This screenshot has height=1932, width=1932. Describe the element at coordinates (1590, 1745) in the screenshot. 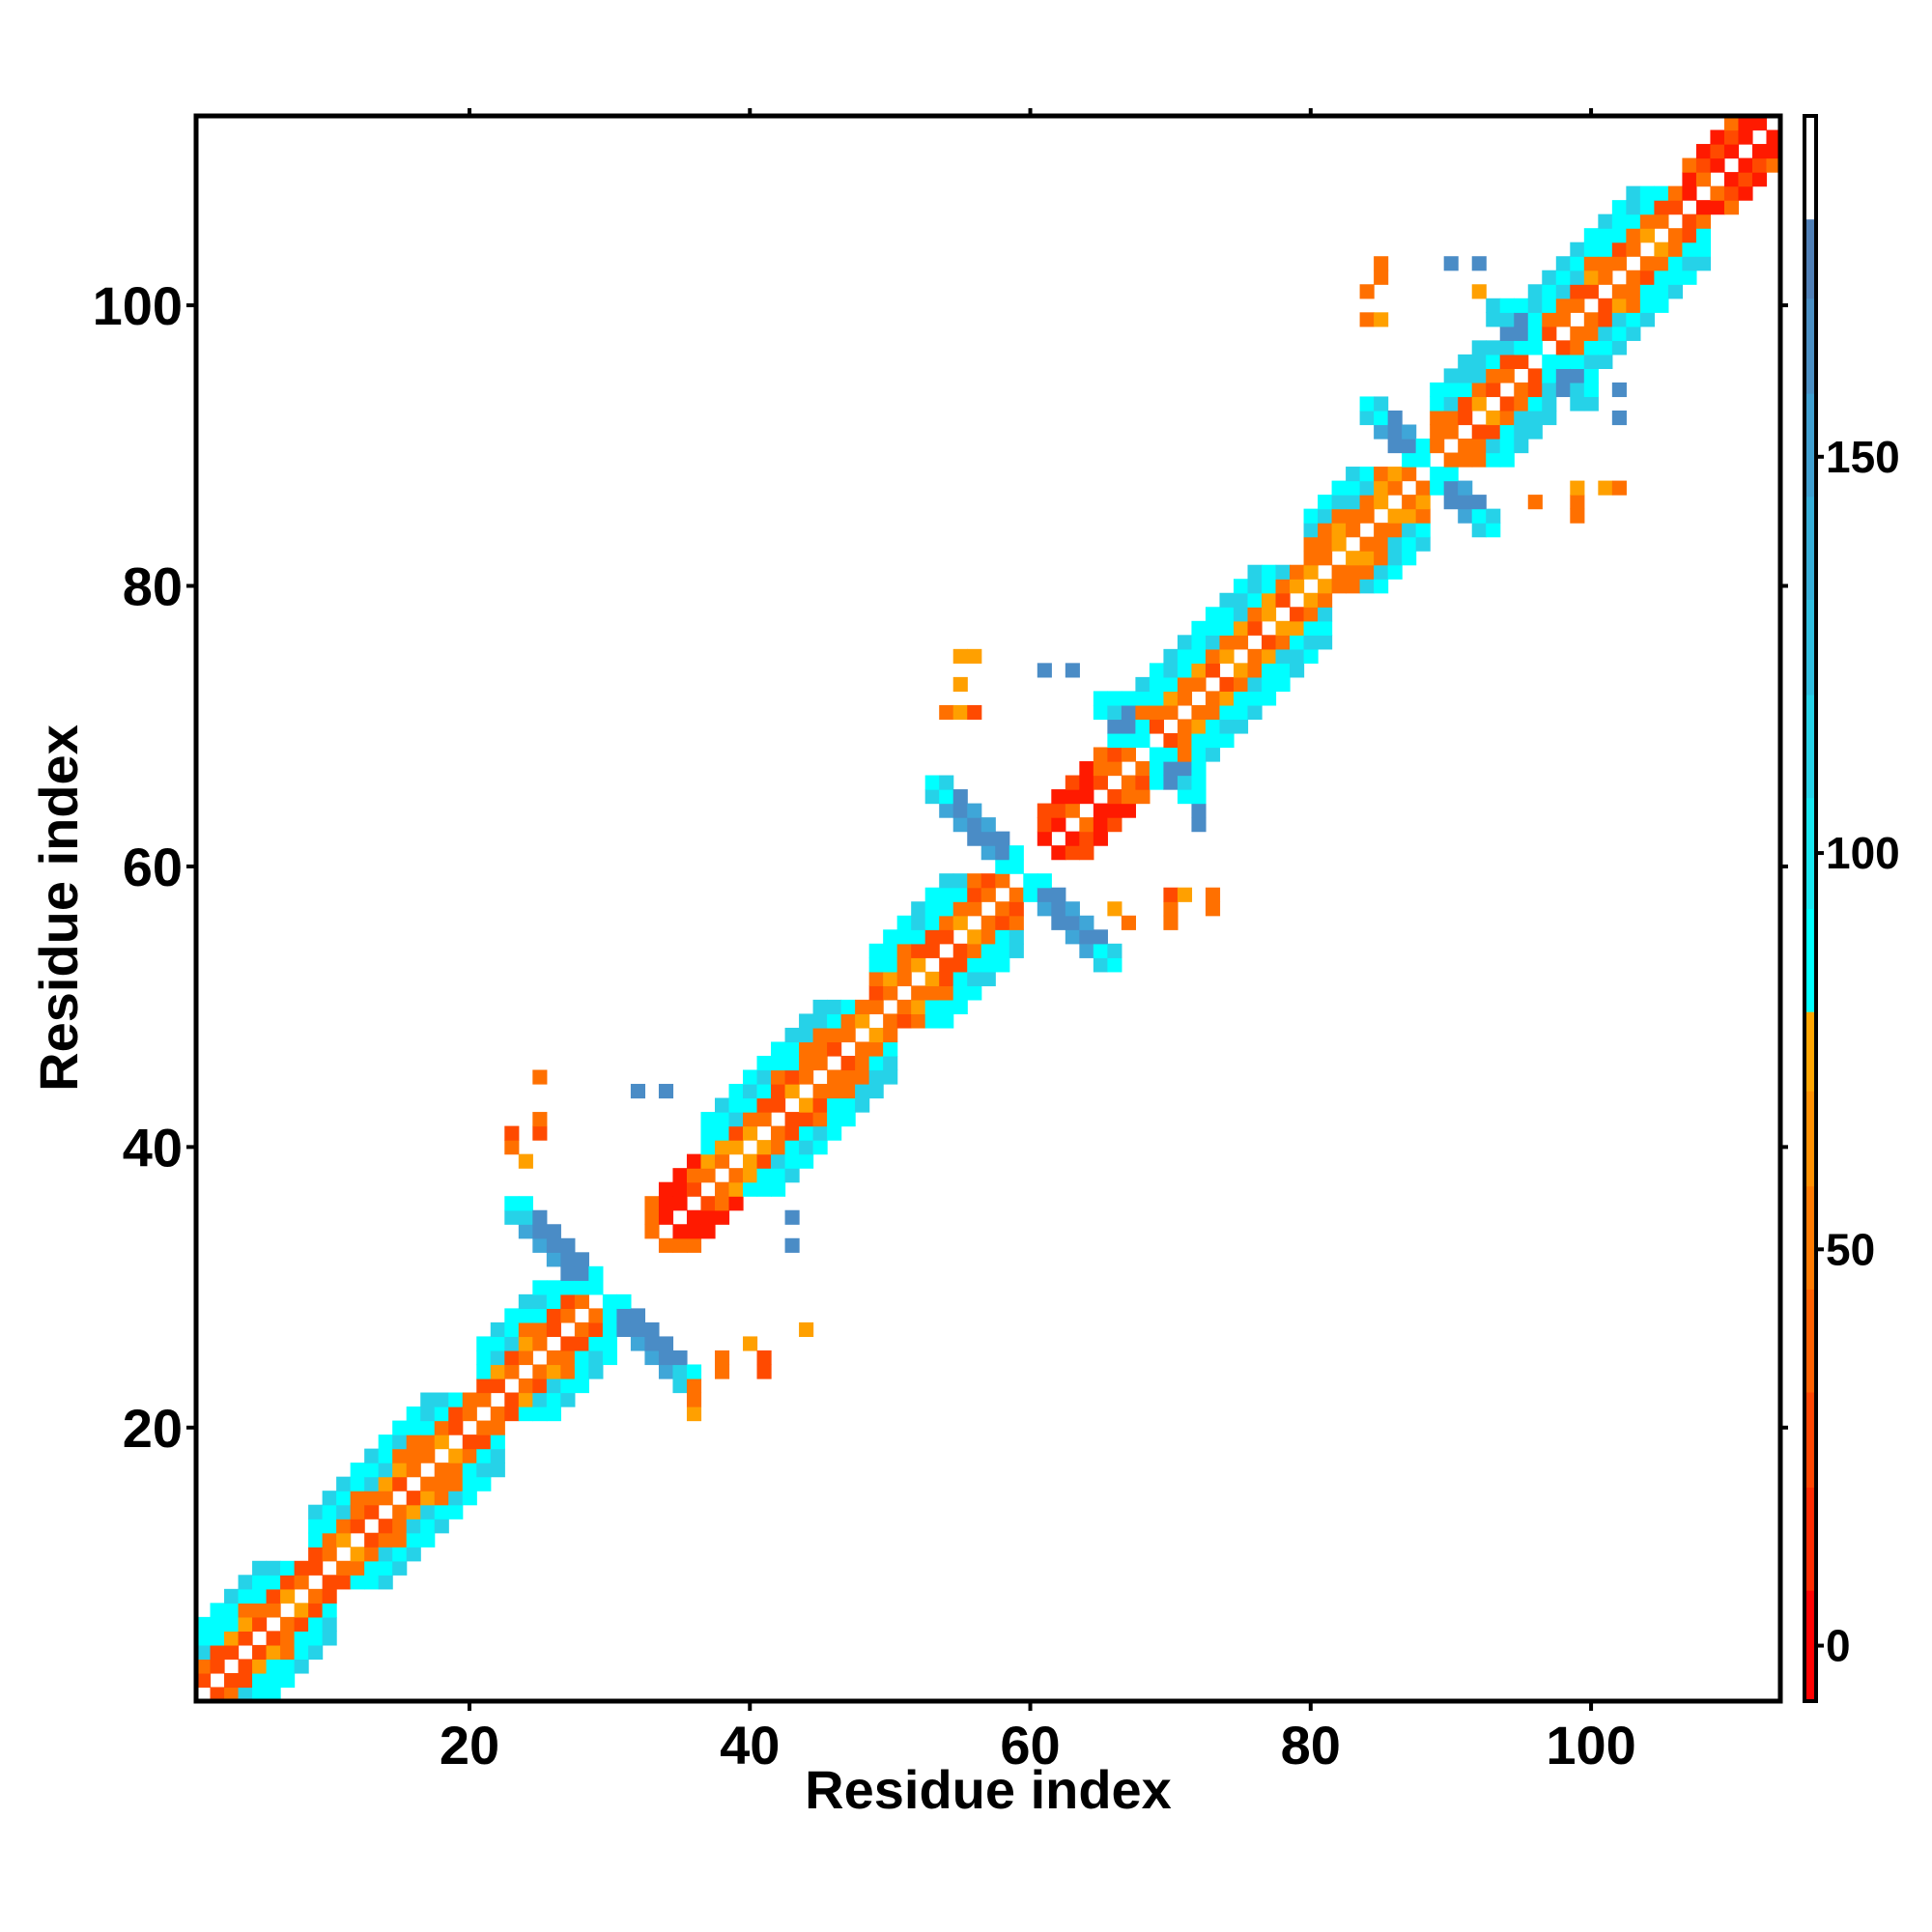

I see `x-tick-label: 100` at that location.